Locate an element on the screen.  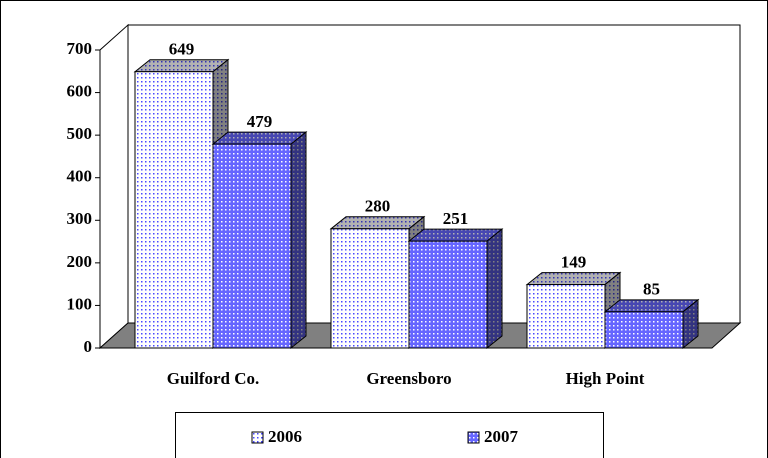
x-tick-label: Guilford Co. is located at coordinates (213, 378).